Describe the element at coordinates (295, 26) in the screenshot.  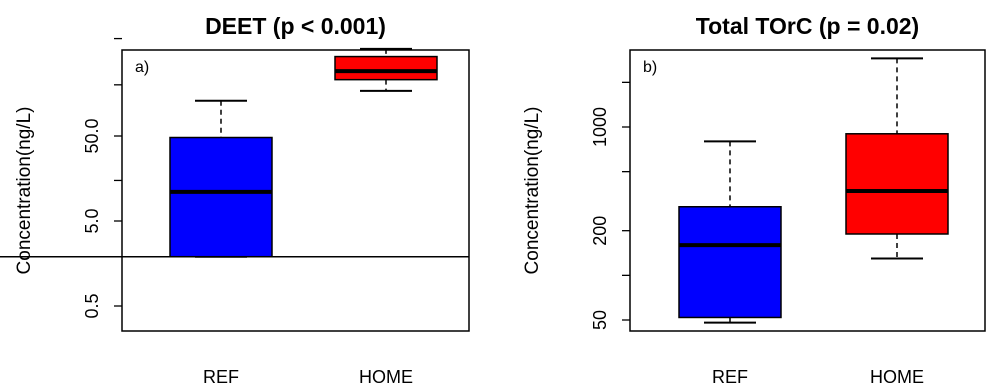
I see `panel-1-title: DEET (p < 0.001)` at that location.